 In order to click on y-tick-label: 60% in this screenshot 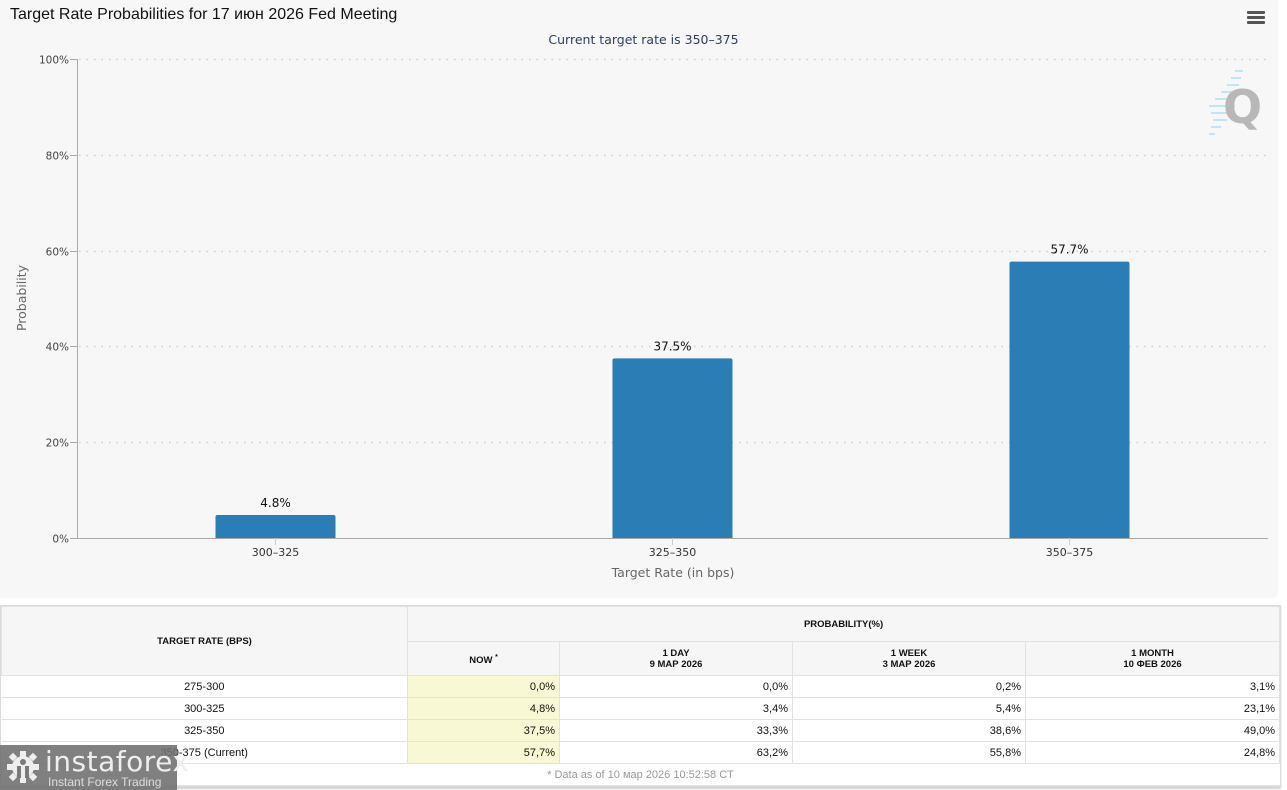, I will do `click(57, 253)`.